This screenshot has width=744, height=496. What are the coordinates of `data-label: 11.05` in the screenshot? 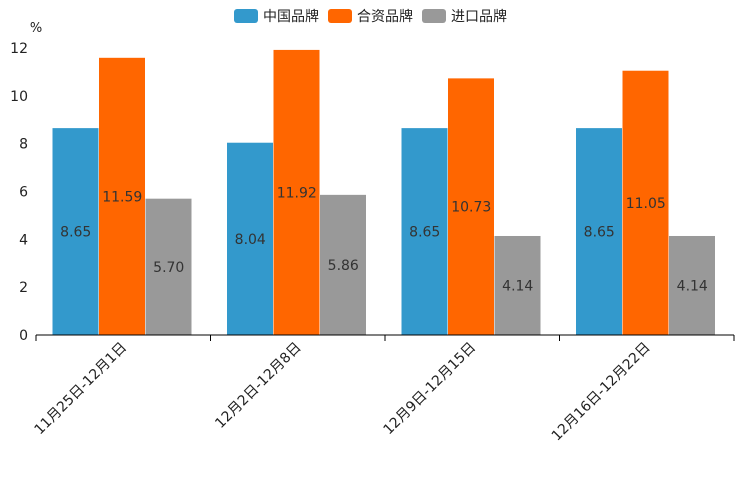 It's located at (646, 204).